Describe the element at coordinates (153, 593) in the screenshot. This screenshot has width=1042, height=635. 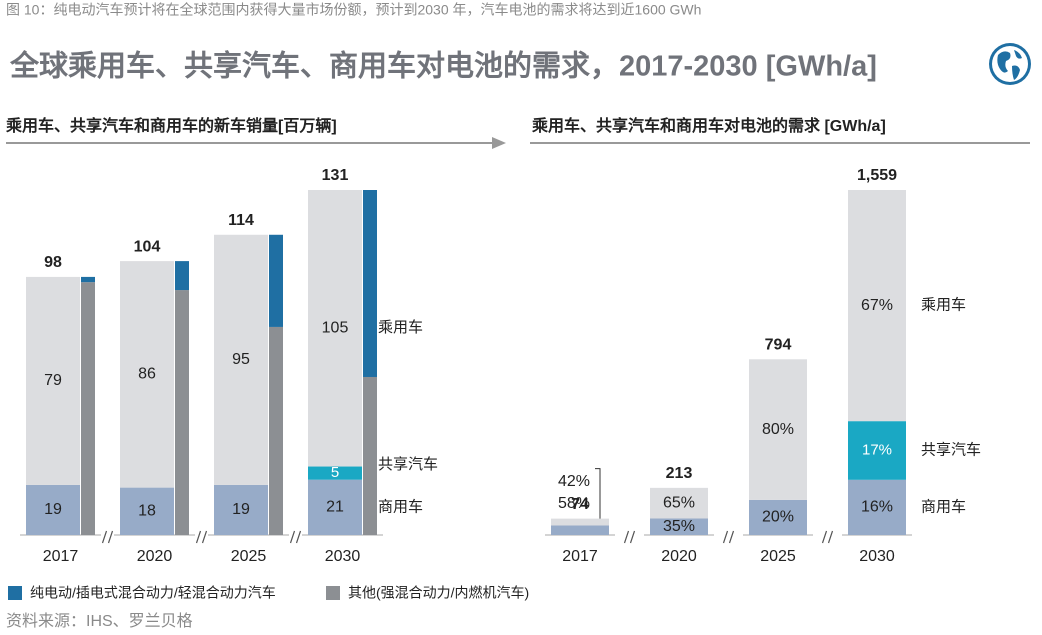
I see `legend-label: 纯电动/插电式混合动力/轻混合动力汽车` at that location.